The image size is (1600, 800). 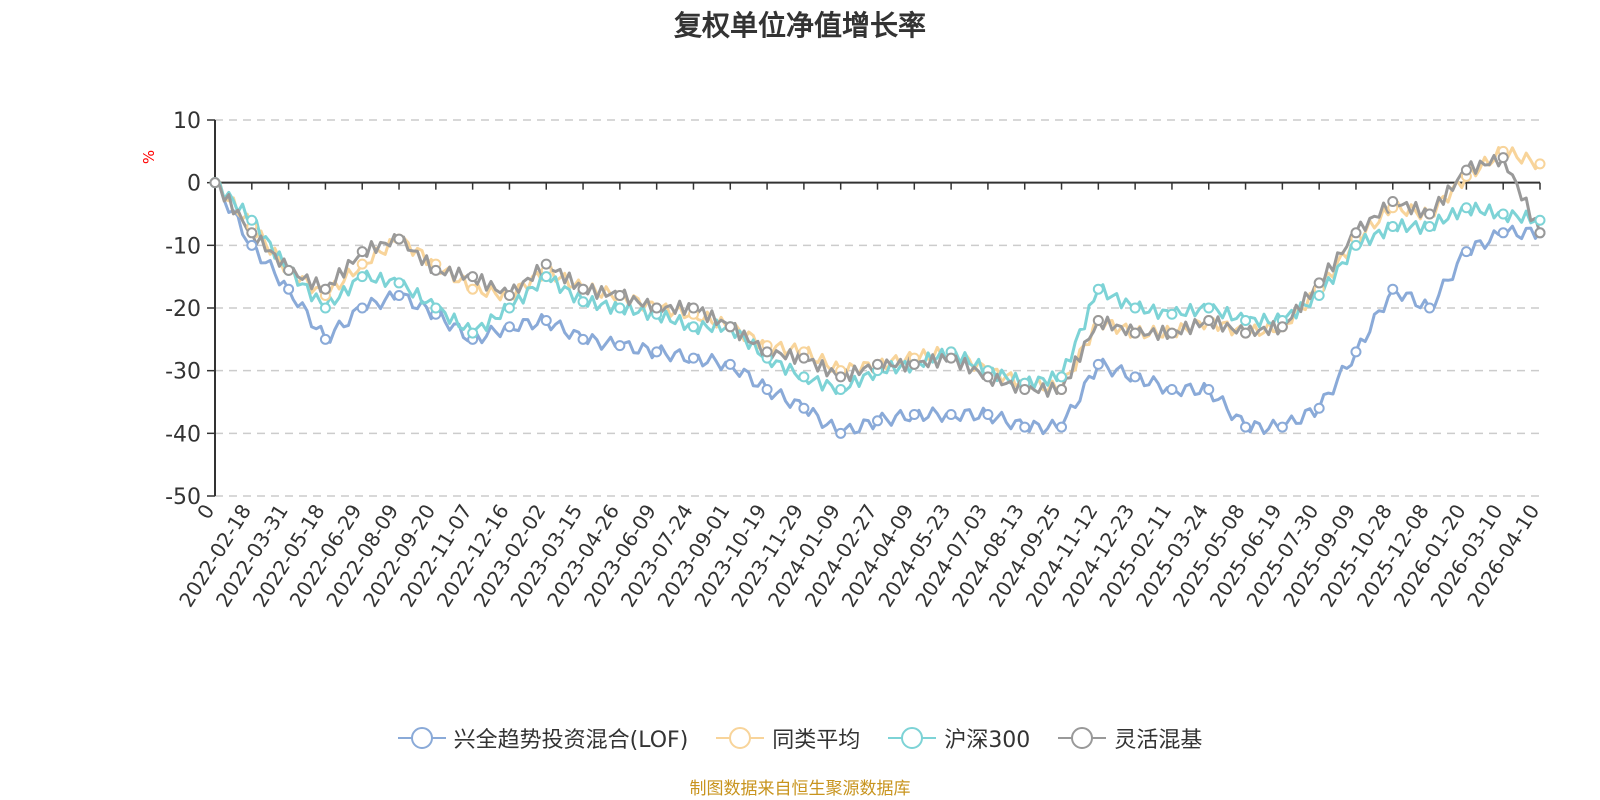 I want to click on legend-item-1: 同类平均, so click(x=788, y=738).